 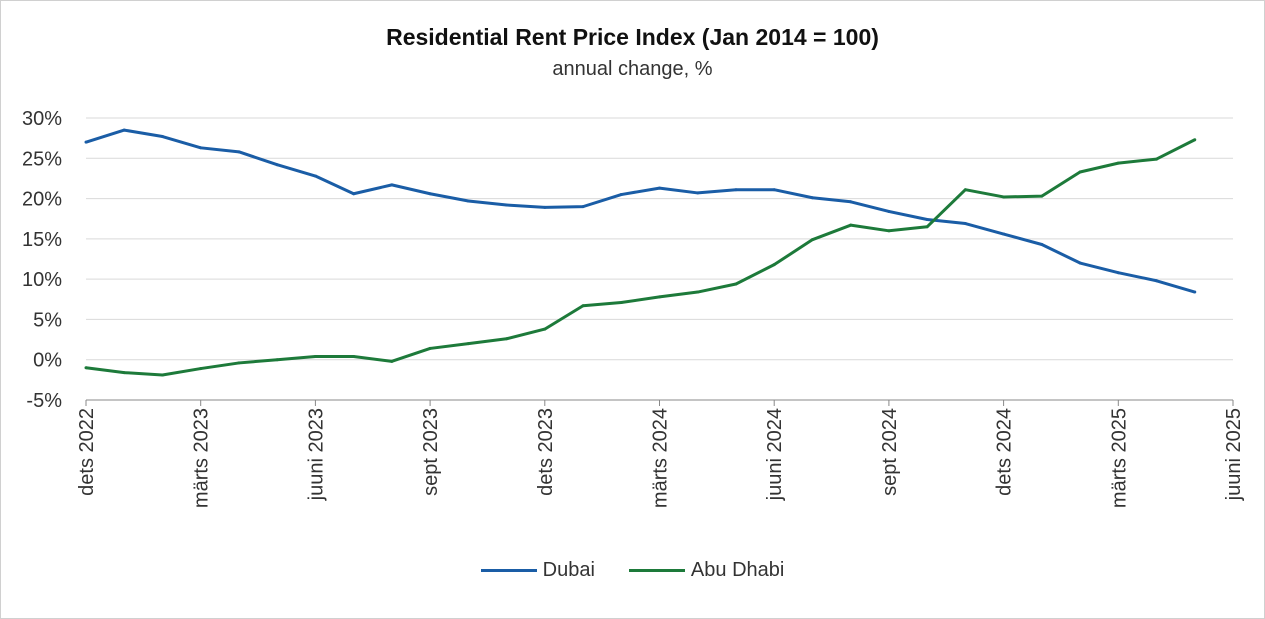 I want to click on chart-subtitle: annual change, %, so click(x=632, y=69).